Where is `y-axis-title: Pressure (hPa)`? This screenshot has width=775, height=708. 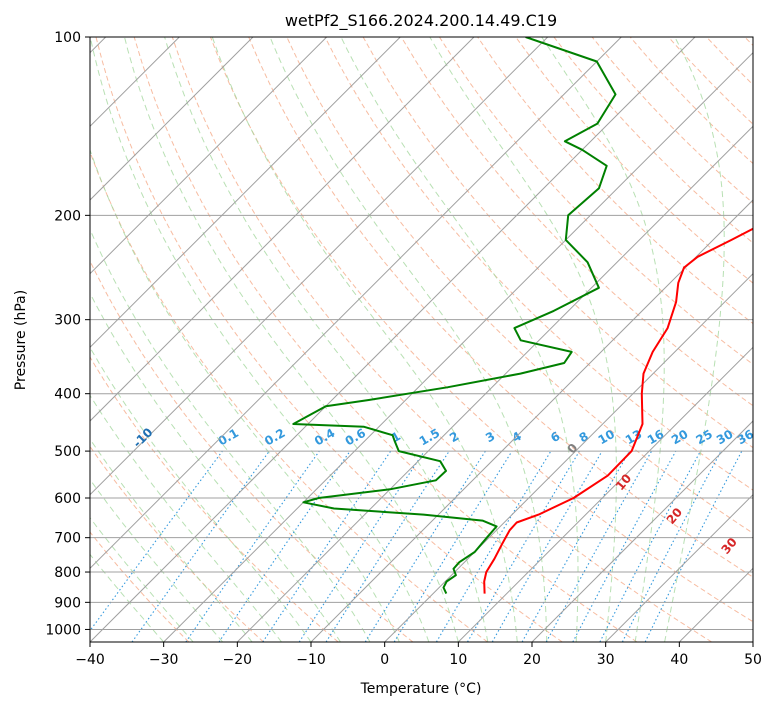 y-axis-title: Pressure (hPa) is located at coordinates (21, 340).